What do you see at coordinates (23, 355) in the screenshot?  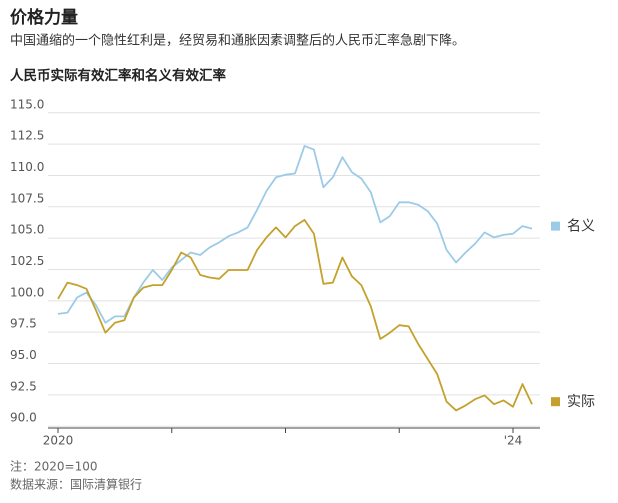 I see `y-tick-label: 95.0` at bounding box center [23, 355].